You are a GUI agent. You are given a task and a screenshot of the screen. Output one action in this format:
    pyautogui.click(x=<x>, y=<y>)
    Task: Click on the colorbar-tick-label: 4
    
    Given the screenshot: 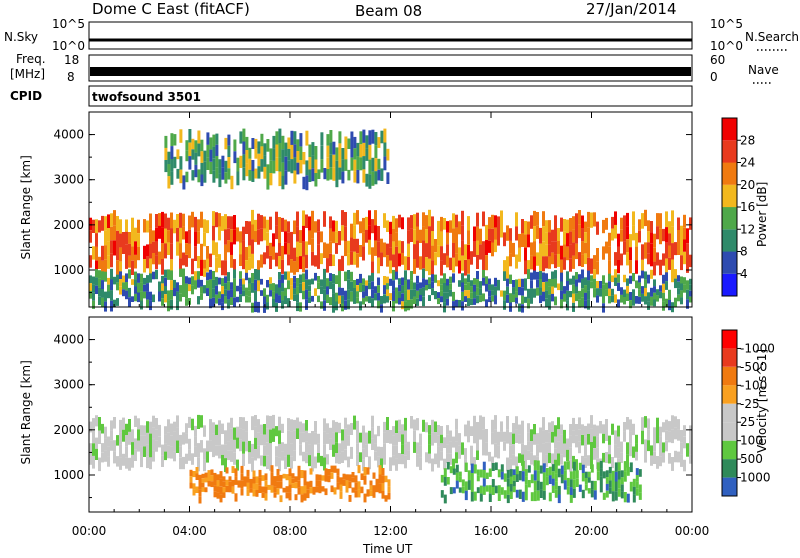 What is the action you would take?
    pyautogui.click(x=744, y=274)
    